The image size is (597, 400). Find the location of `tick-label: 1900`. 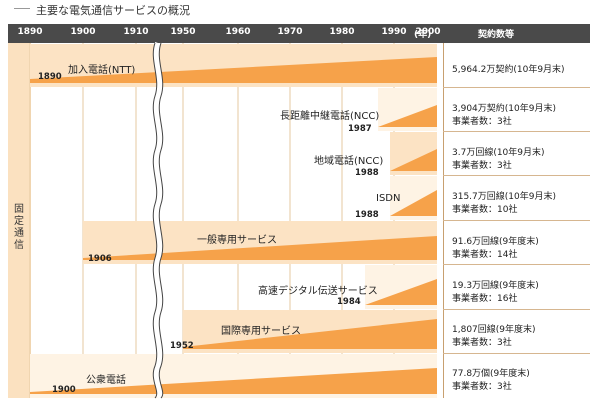

tick-label: 1900 is located at coordinates (83, 32).